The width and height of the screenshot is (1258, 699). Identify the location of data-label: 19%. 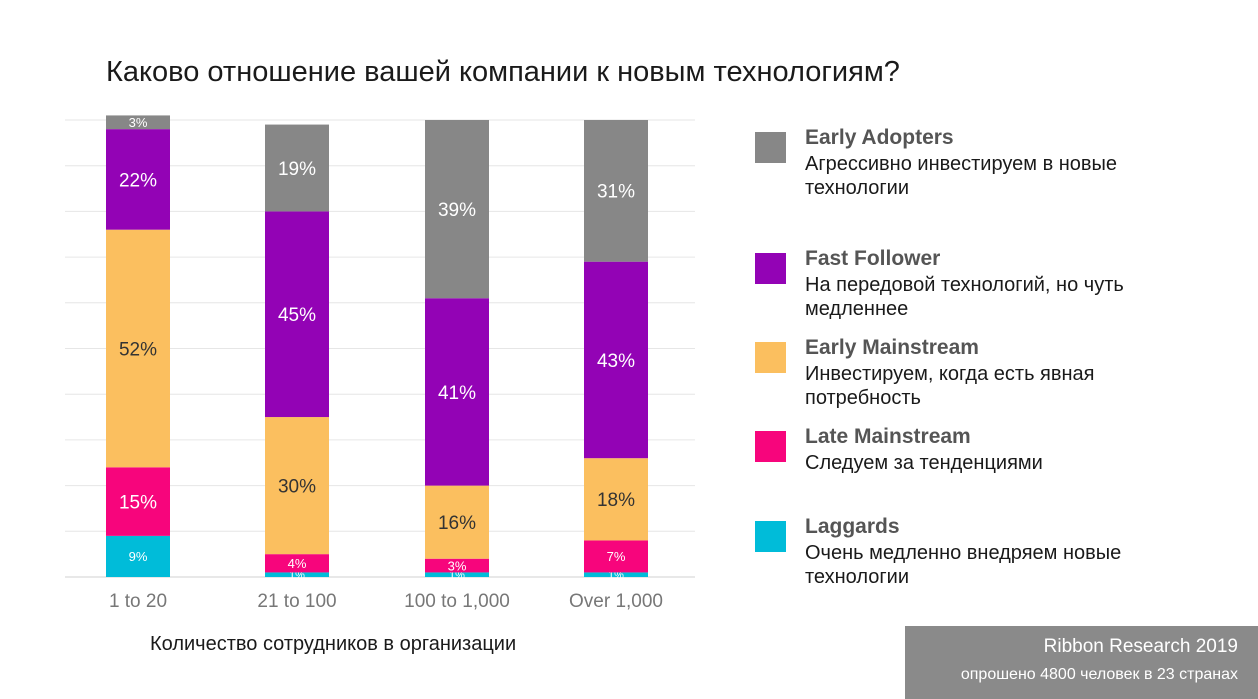
(297, 169).